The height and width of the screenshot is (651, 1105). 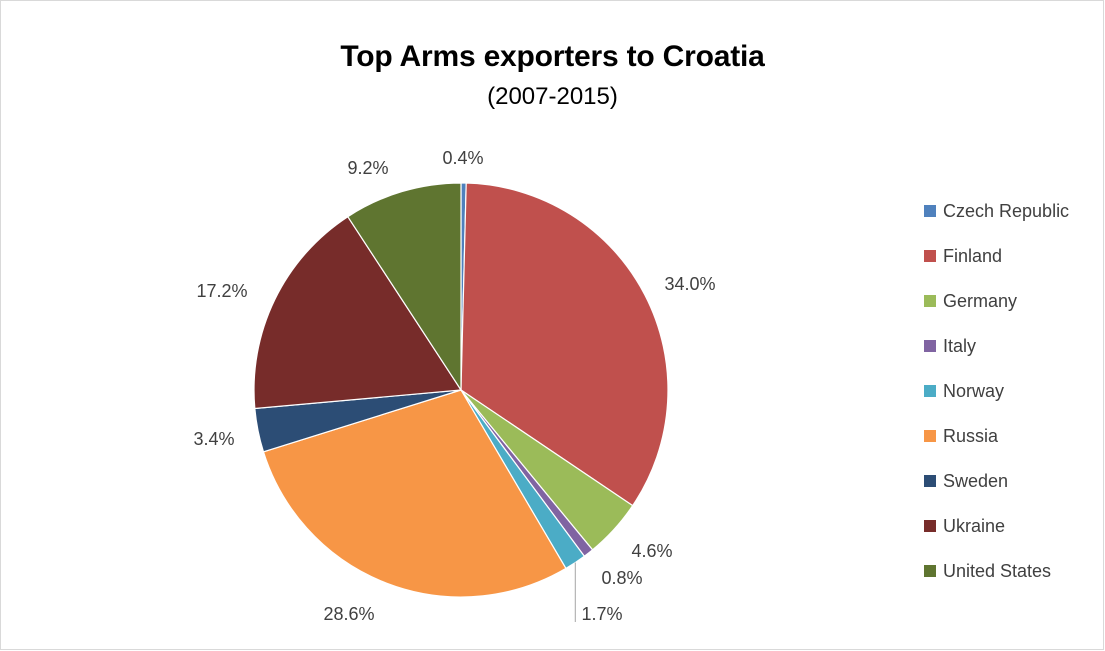 I want to click on legend-label-germany: Germany, so click(x=980, y=301).